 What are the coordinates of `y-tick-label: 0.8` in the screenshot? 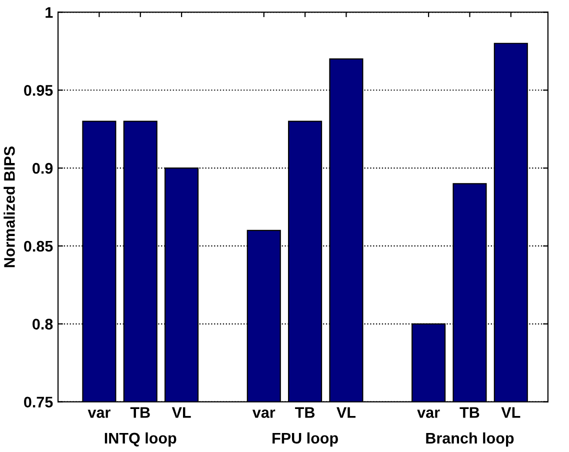 It's located at (42, 324).